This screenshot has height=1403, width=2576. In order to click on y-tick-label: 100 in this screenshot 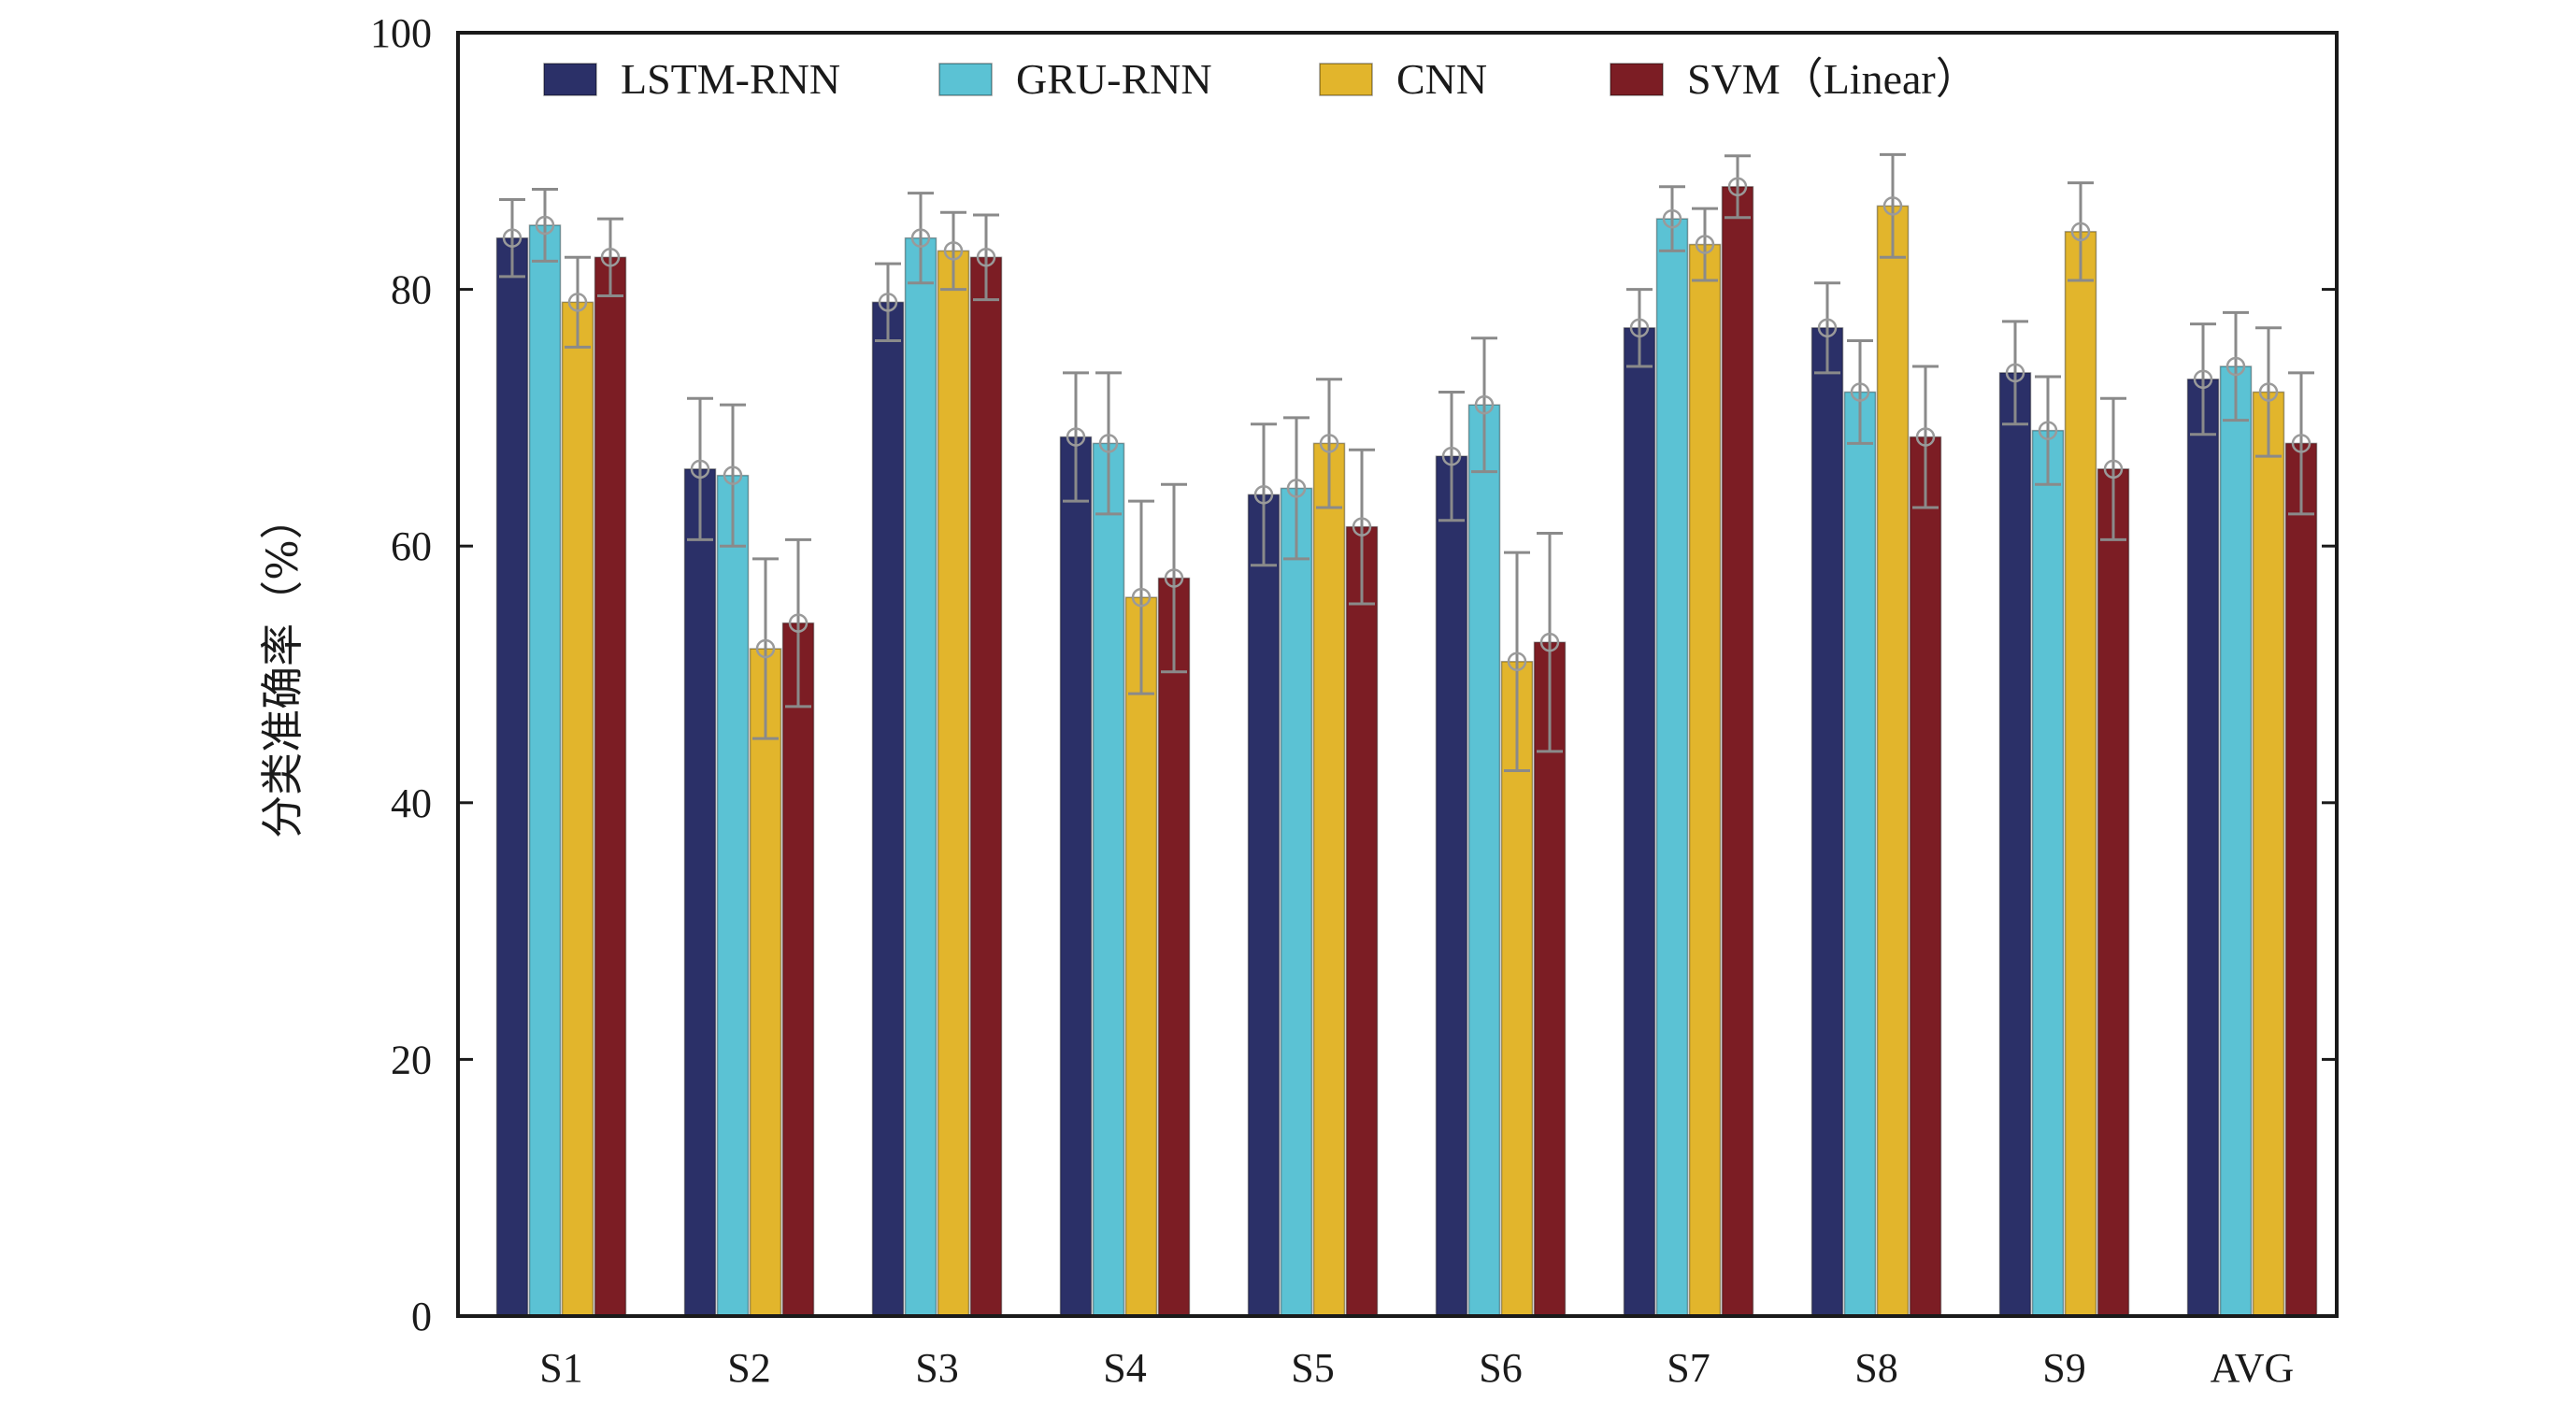, I will do `click(401, 33)`.